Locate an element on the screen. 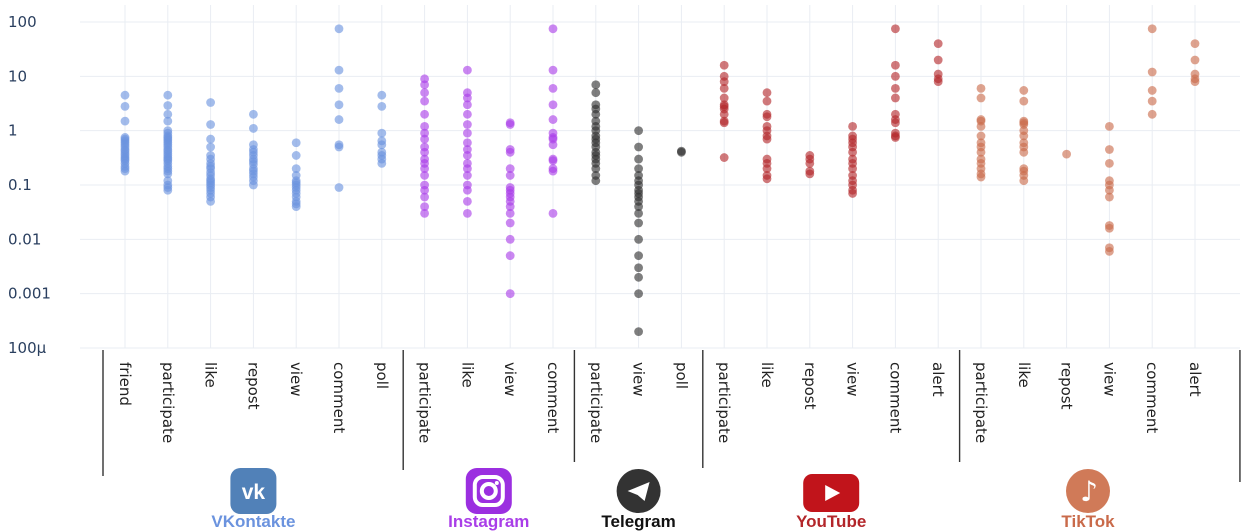  y-tick-label: 100 is located at coordinates (22, 22).